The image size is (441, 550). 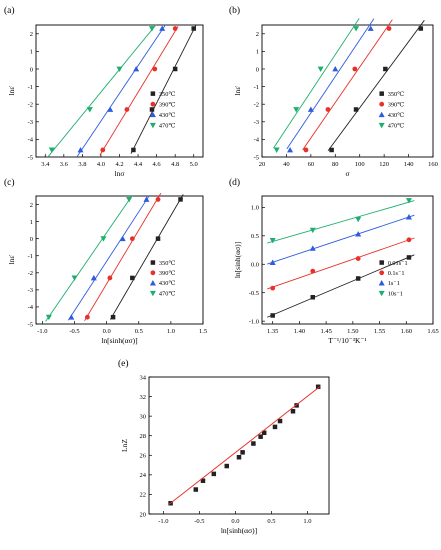 What do you see at coordinates (256, 122) in the screenshot?
I see `y-tick-label: -3` at bounding box center [256, 122].